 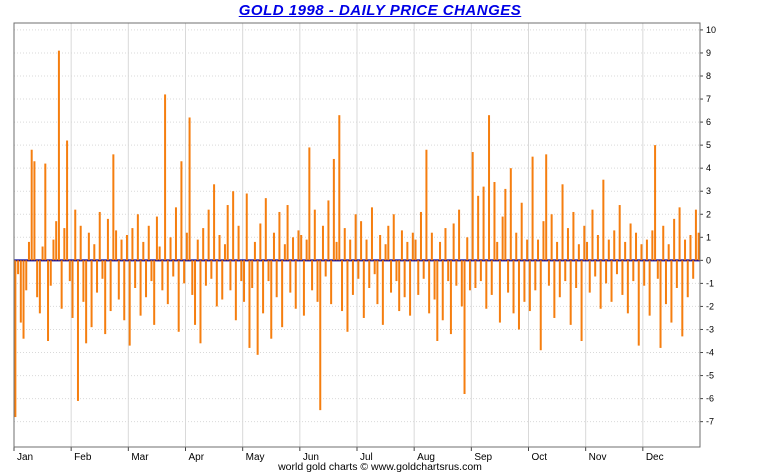 What do you see at coordinates (708, 76) in the screenshot?
I see `y-axis-label: 8` at bounding box center [708, 76].